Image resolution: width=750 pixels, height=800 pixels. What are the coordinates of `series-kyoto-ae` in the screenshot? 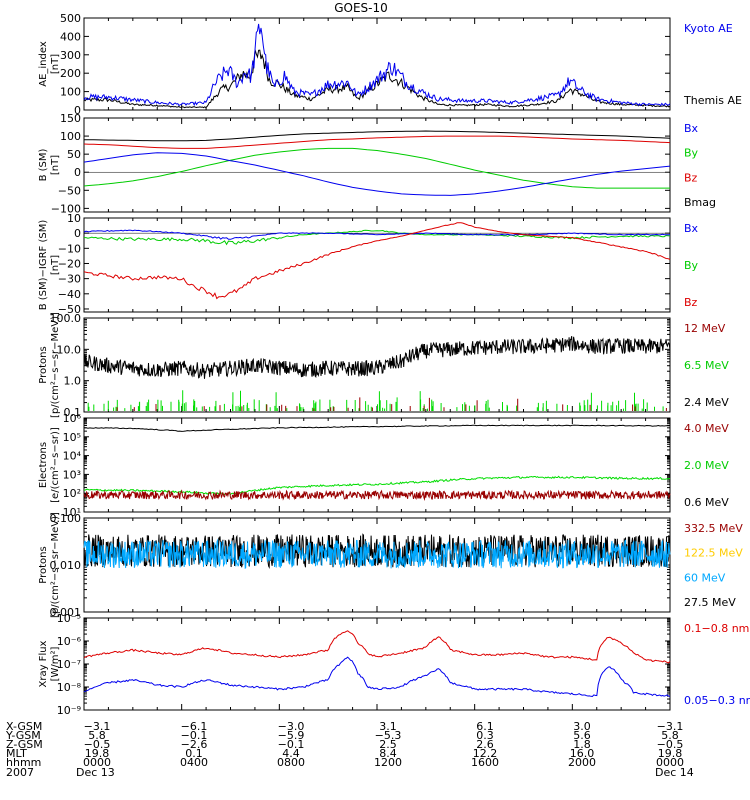 It's located at (377, 65).